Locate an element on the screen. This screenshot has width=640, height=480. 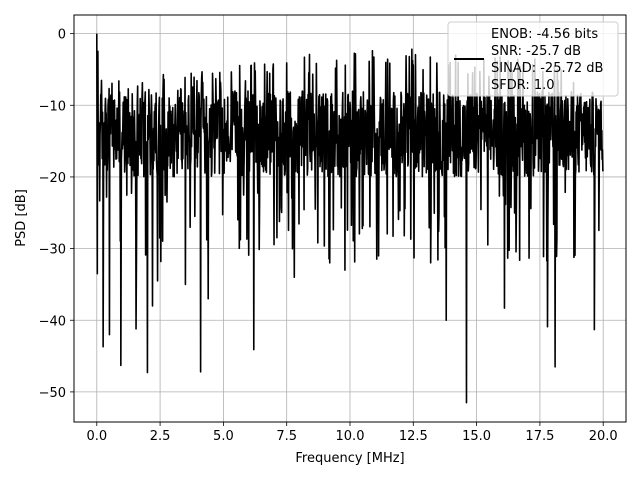
y-tick-label: −30 is located at coordinates (52, 250).